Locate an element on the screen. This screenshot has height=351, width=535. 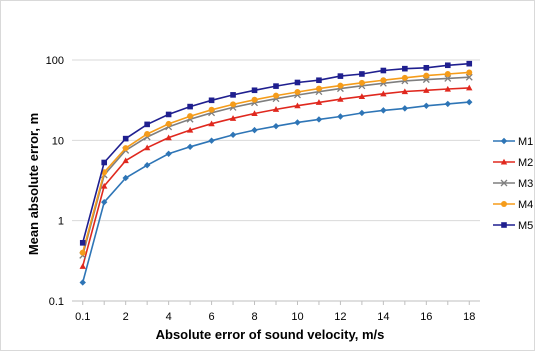
legend-item-m5: M5 is located at coordinates (513, 226).